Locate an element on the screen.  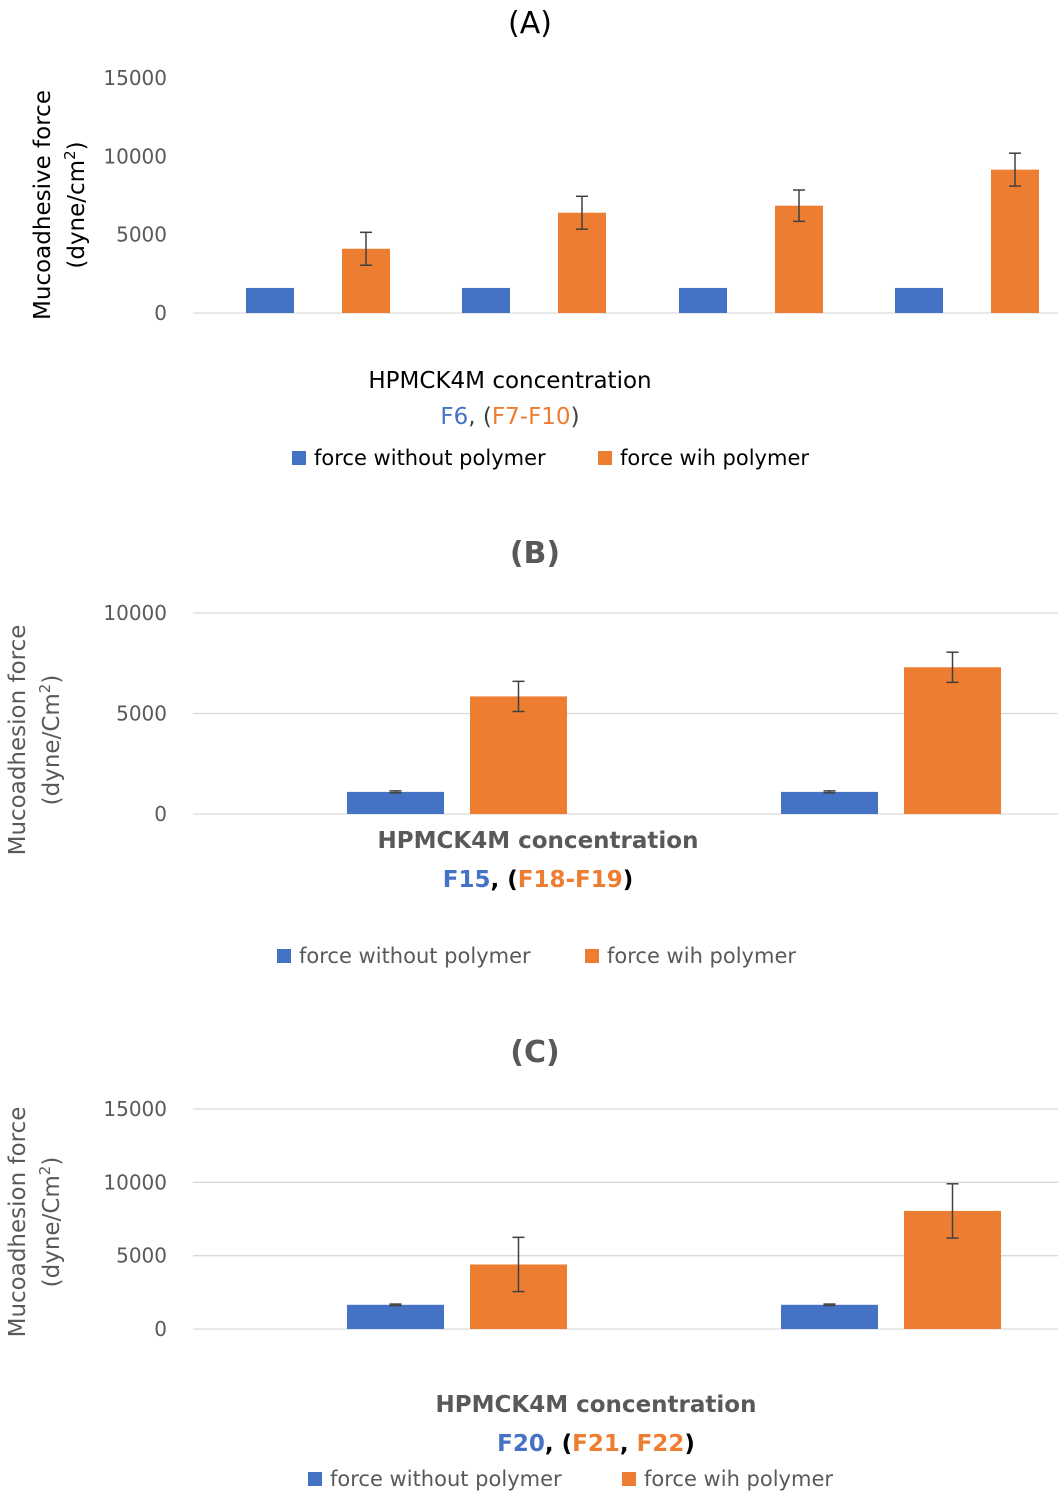
formulation-codes: F6, (F7-F10) is located at coordinates (509, 417).